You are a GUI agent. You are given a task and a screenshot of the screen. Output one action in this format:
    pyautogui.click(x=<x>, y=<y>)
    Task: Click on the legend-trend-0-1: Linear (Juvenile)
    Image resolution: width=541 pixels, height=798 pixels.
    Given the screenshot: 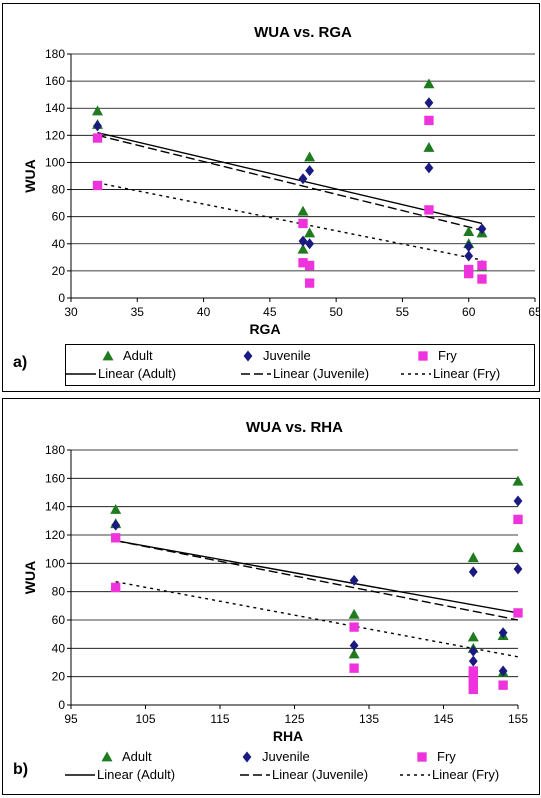 What is the action you would take?
    pyautogui.click(x=305, y=373)
    